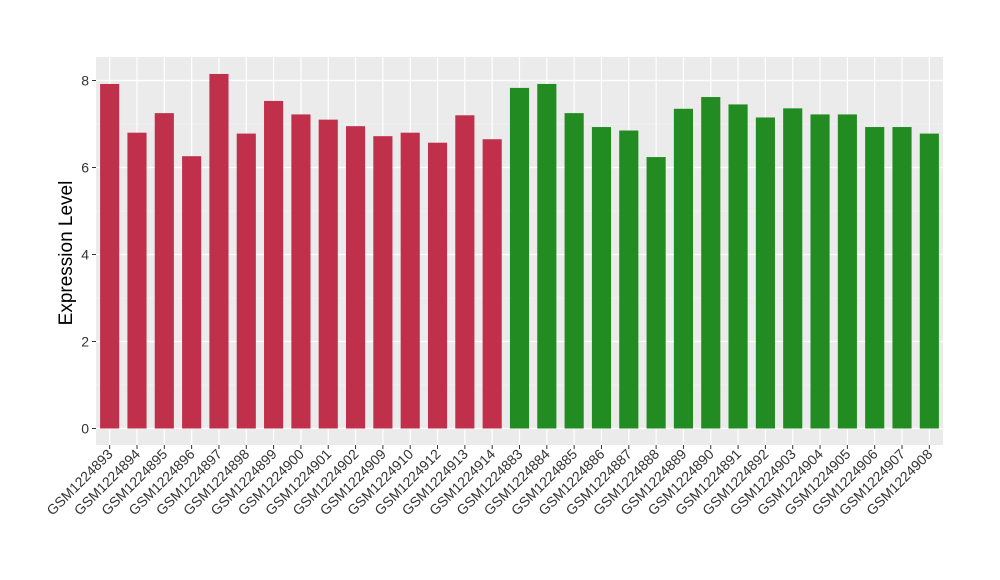 This screenshot has width=1000, height=580. What do you see at coordinates (847, 271) in the screenshot?
I see `bar-GSM1224905` at bounding box center [847, 271].